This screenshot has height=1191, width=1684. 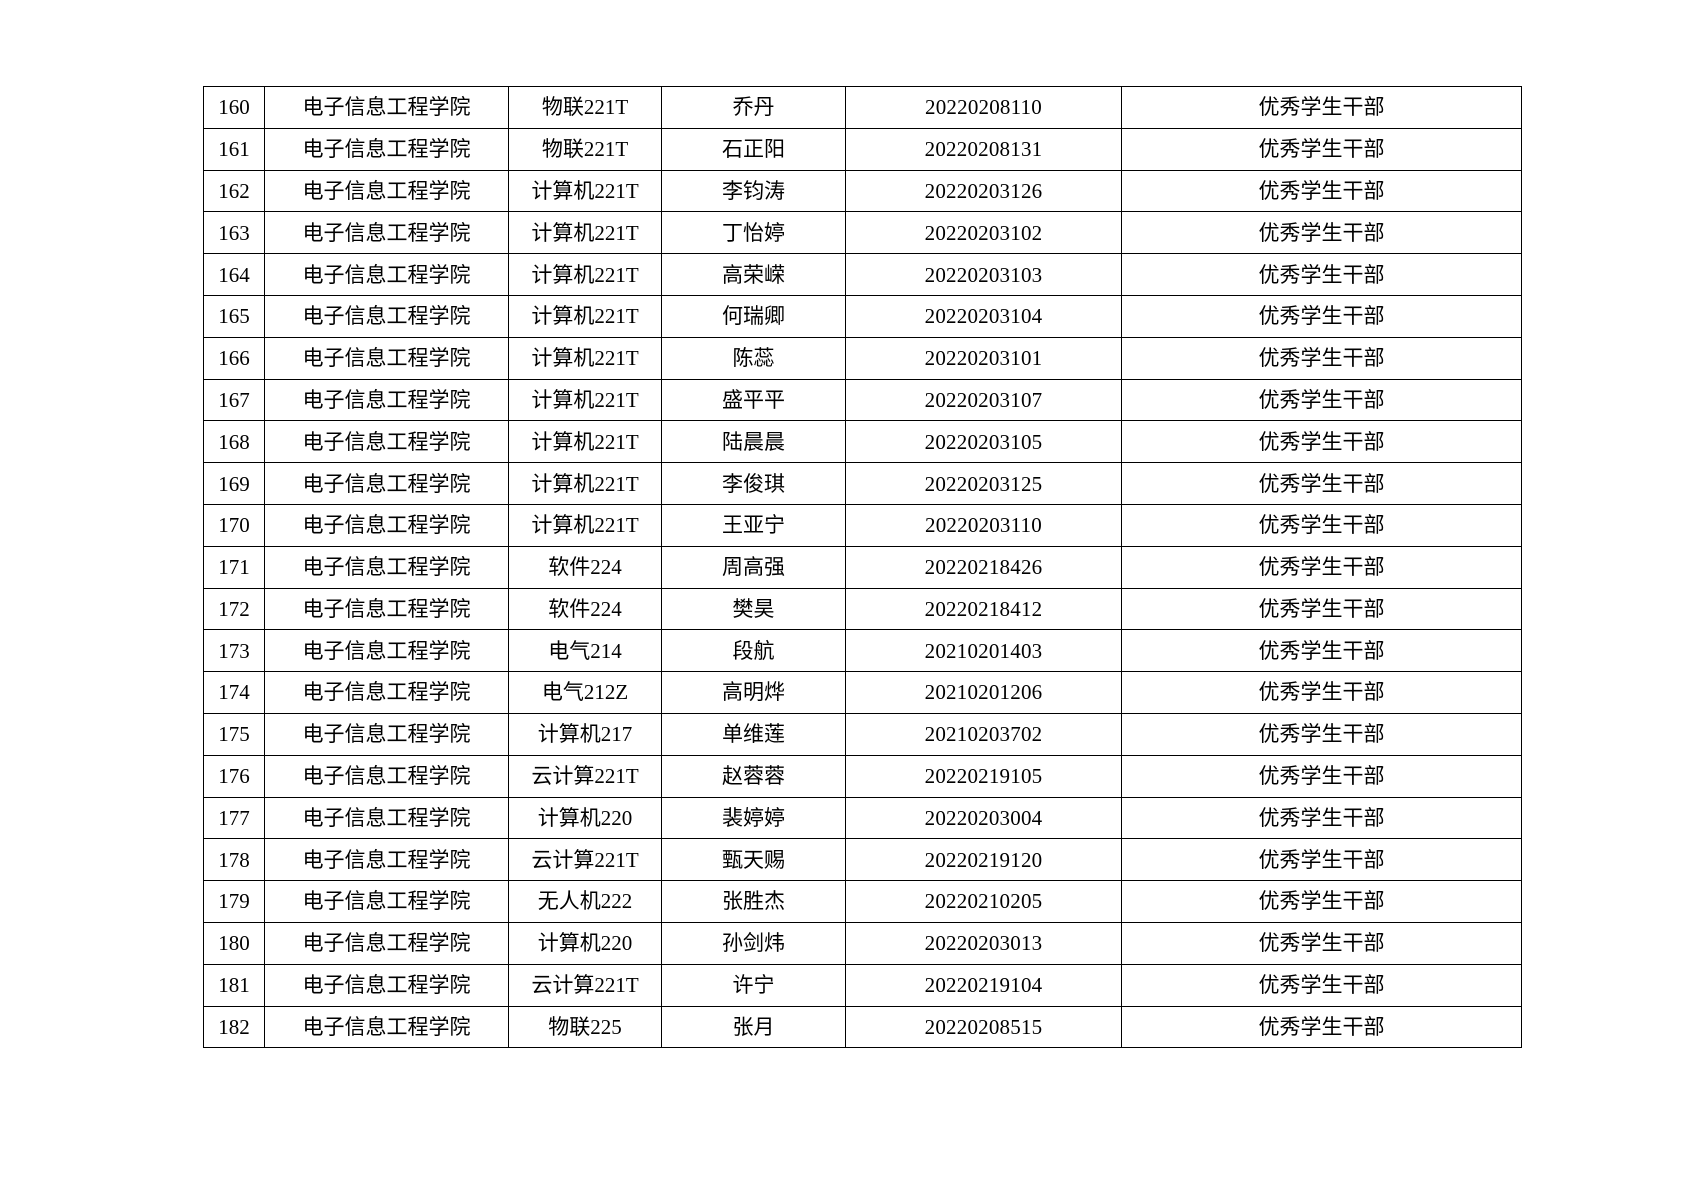 What do you see at coordinates (983, 985) in the screenshot?
I see `cell-student-id: 20220219104` at bounding box center [983, 985].